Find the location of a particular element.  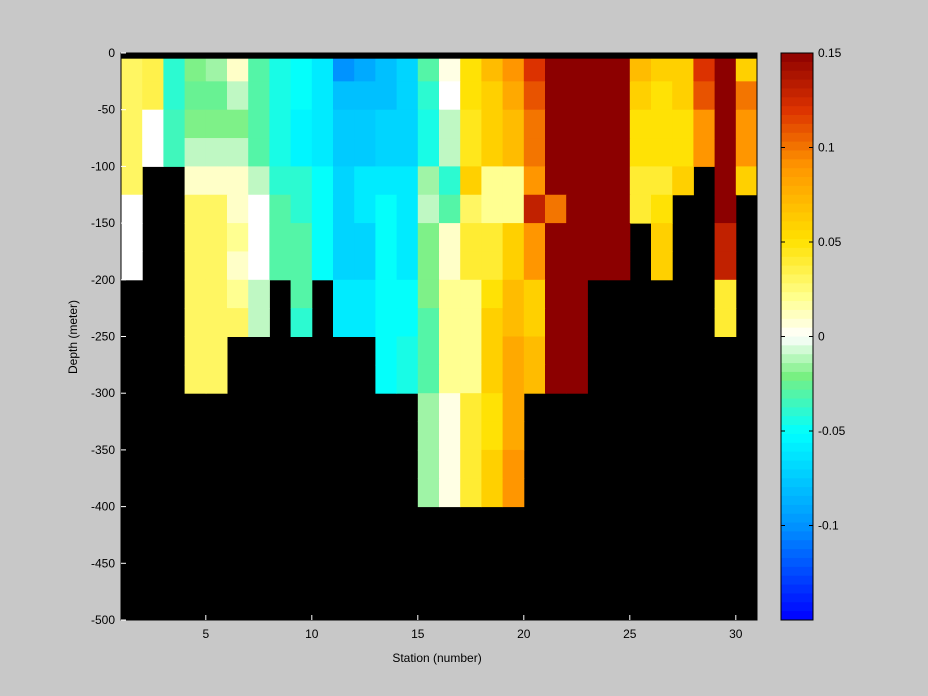

y-axis-ticks: 0 -50 -100 -150 -200 -250 -300 -350 -400 -450 -500 is located at coordinates (108, 336).